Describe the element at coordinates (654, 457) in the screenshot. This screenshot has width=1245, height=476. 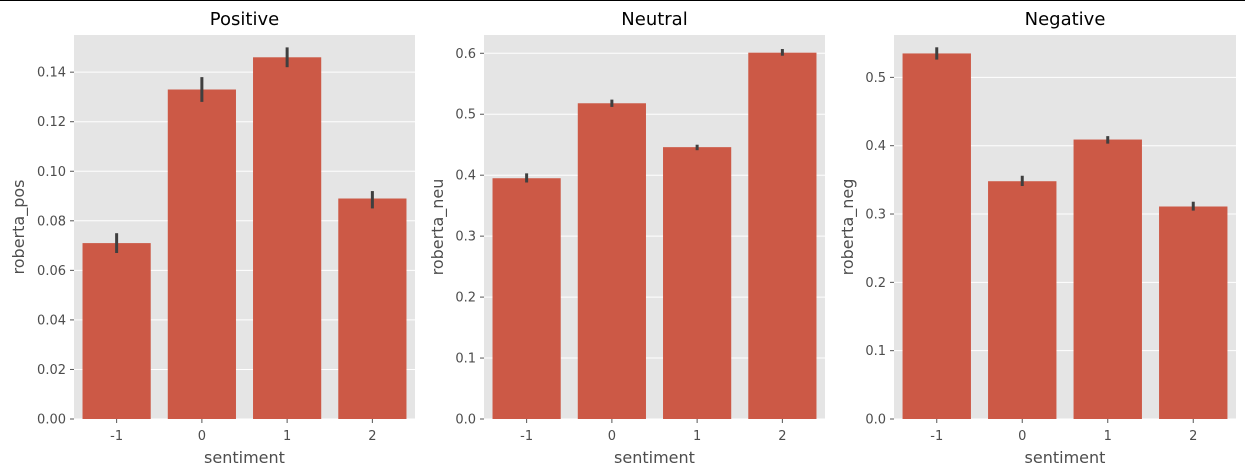
I see `panel-2-xlabel: sentiment` at that location.